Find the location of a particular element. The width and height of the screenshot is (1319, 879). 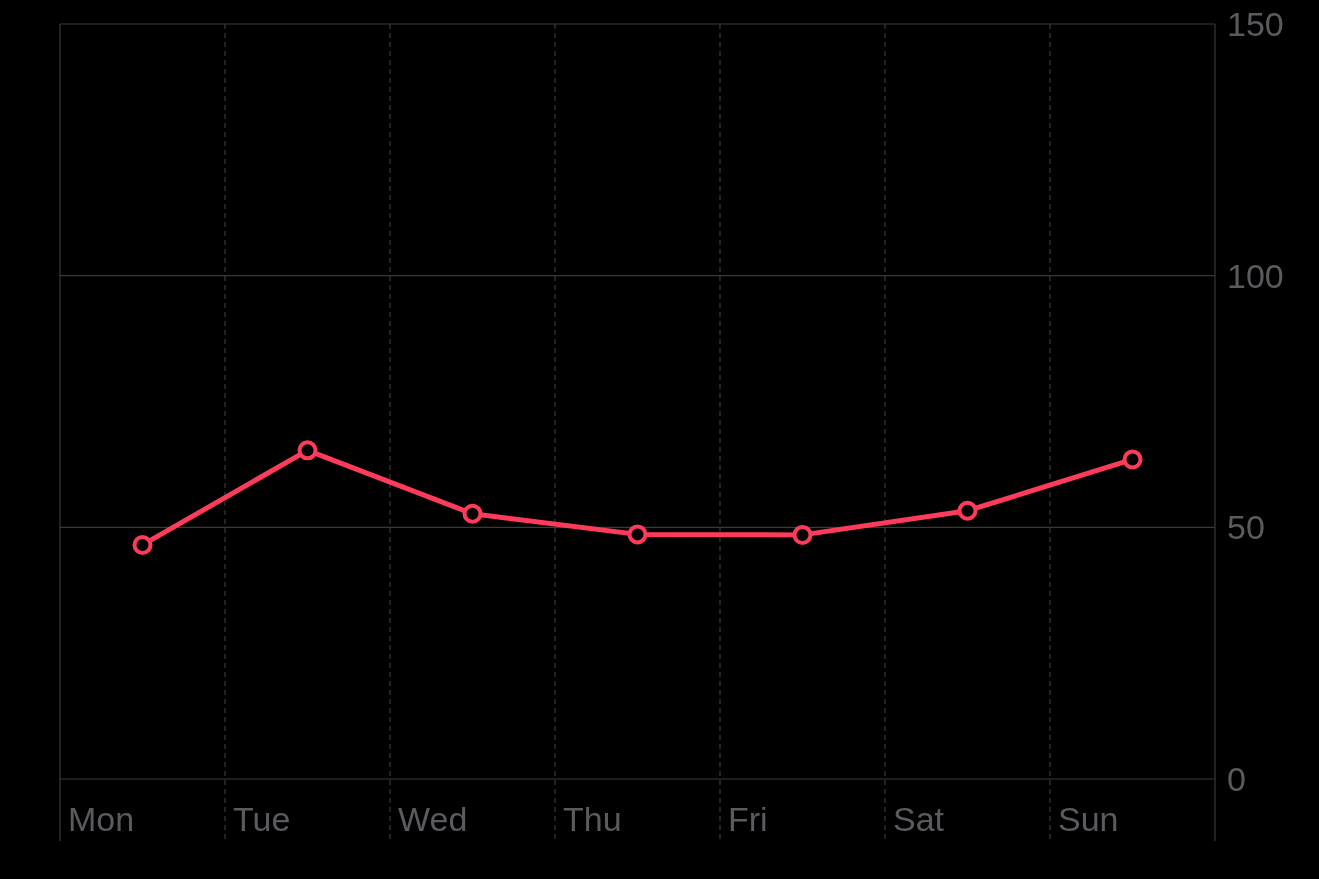

y-tick-label: 0 is located at coordinates (1236, 778).